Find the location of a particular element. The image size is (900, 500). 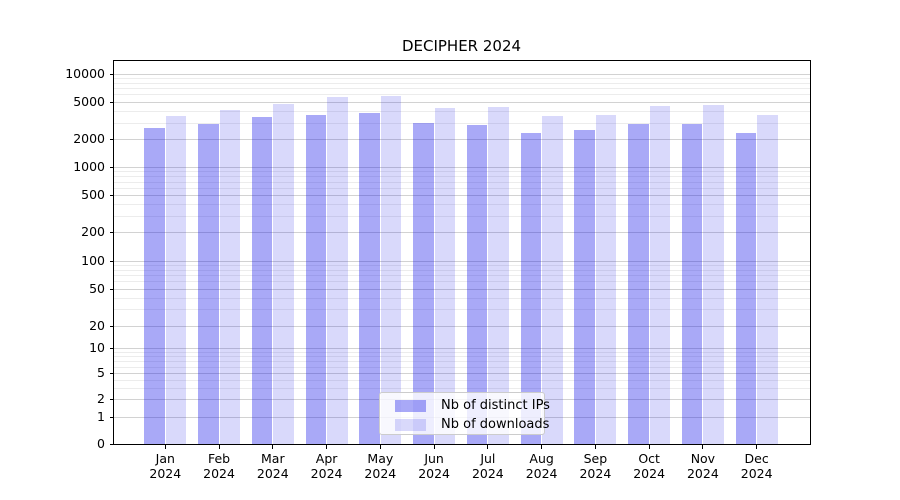

y-tick-label: 5 is located at coordinates (101, 373).